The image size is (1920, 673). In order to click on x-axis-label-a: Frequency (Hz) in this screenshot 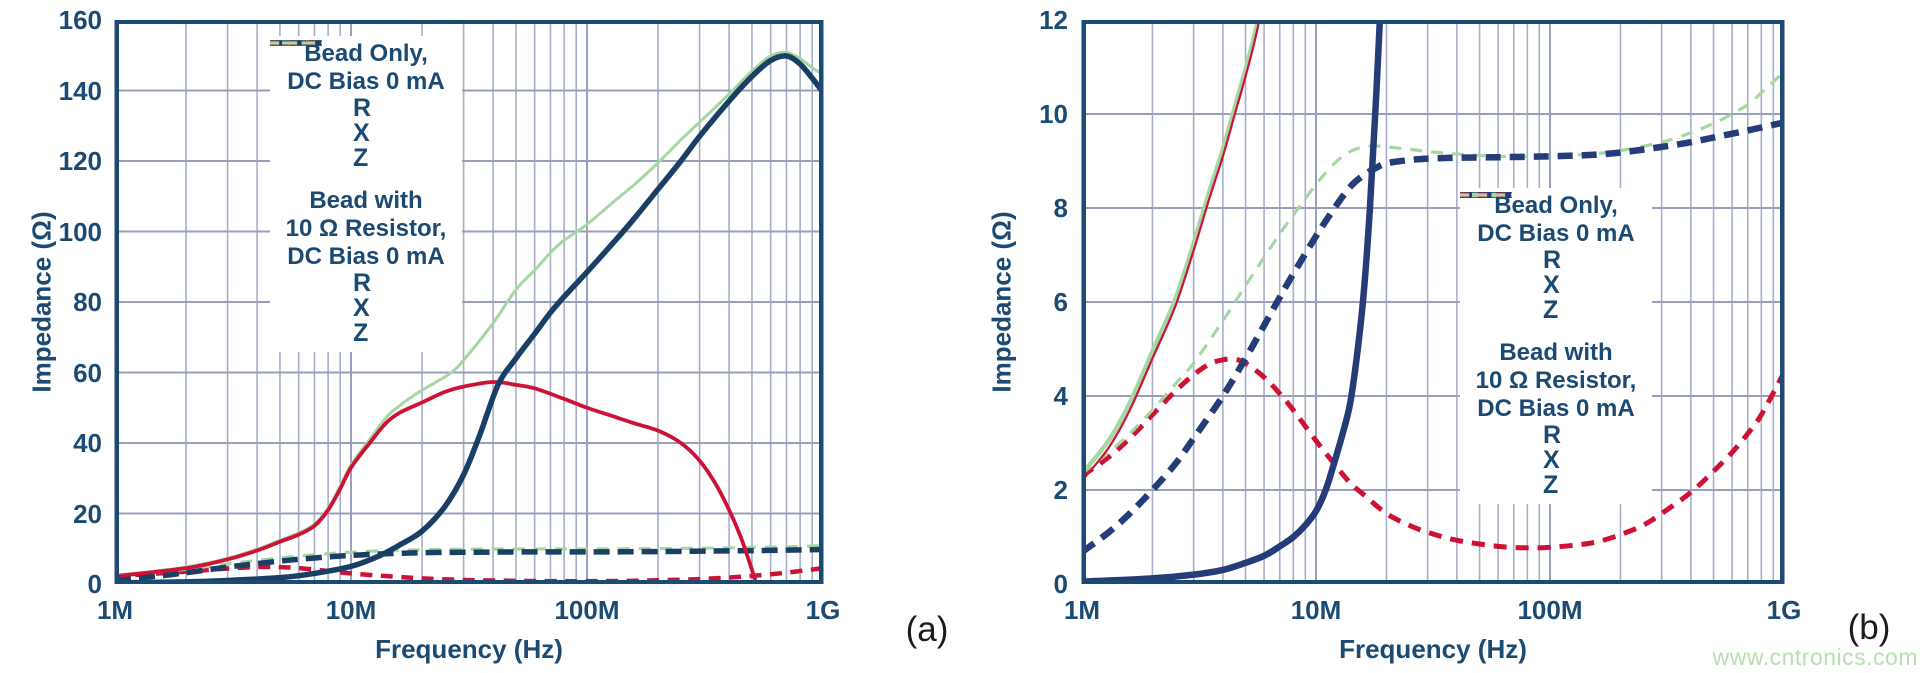, I will do `click(469, 649)`.